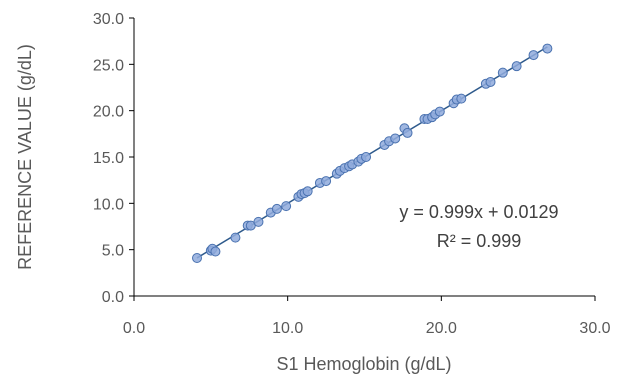 This screenshot has height=382, width=625. I want to click on x-axis-title: S1 Hemoglobin (g/dL), so click(363, 364).